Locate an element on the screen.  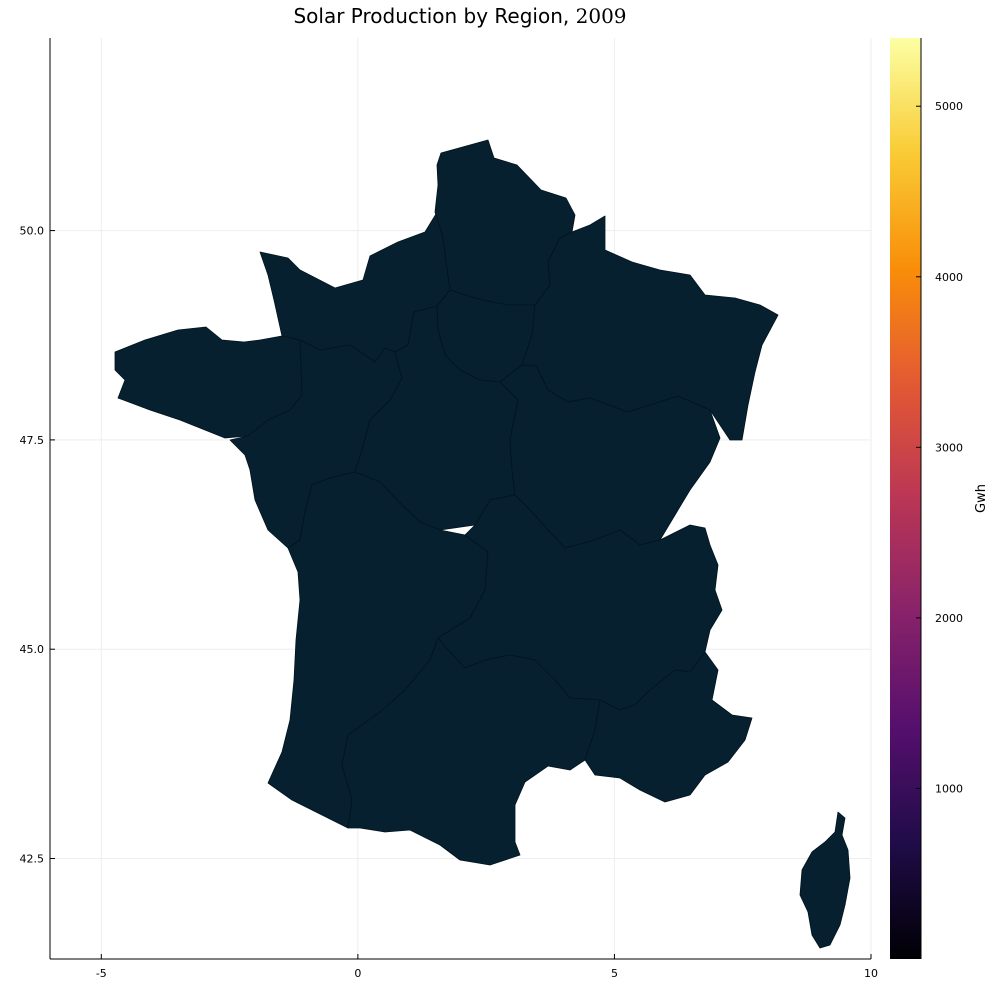
region-provence-alpes-cote-azur is located at coordinates (668, 727).